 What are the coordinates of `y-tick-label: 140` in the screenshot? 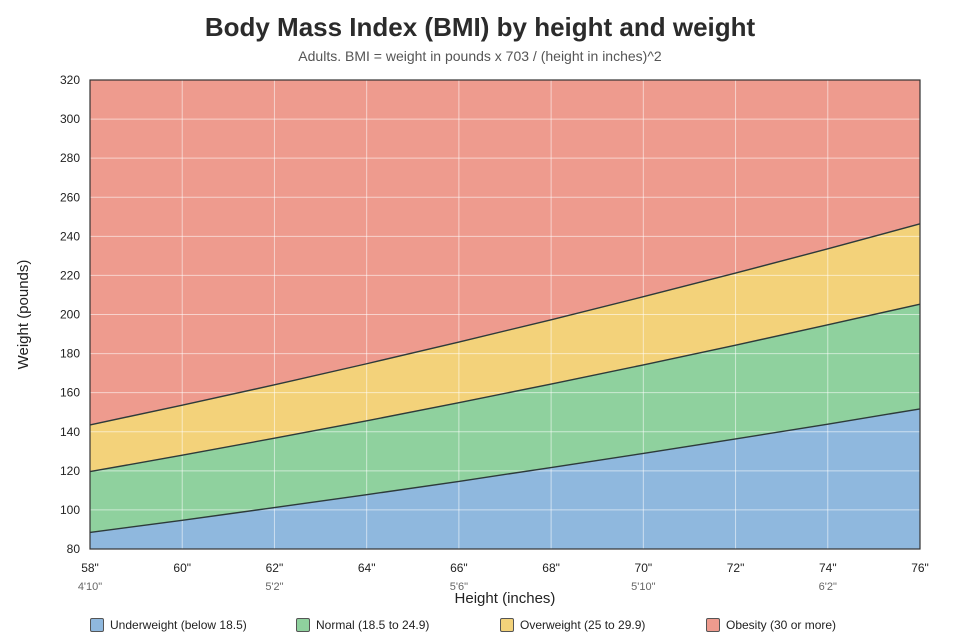 It's located at (70, 432).